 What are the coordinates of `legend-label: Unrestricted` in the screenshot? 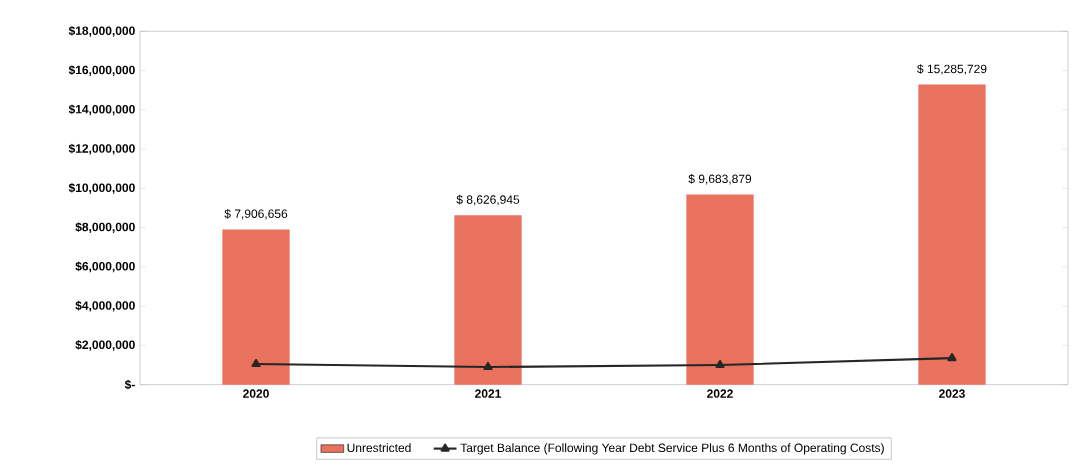 It's located at (379, 448).